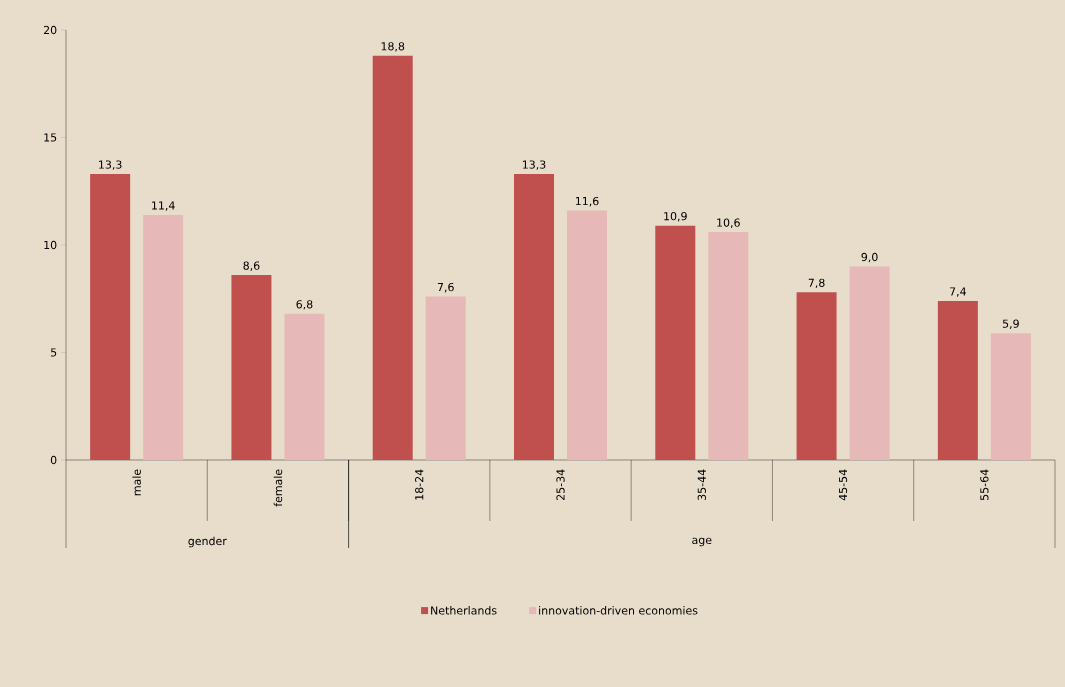  Describe the element at coordinates (304, 305) in the screenshot. I see `data-label: 6,8` at that location.